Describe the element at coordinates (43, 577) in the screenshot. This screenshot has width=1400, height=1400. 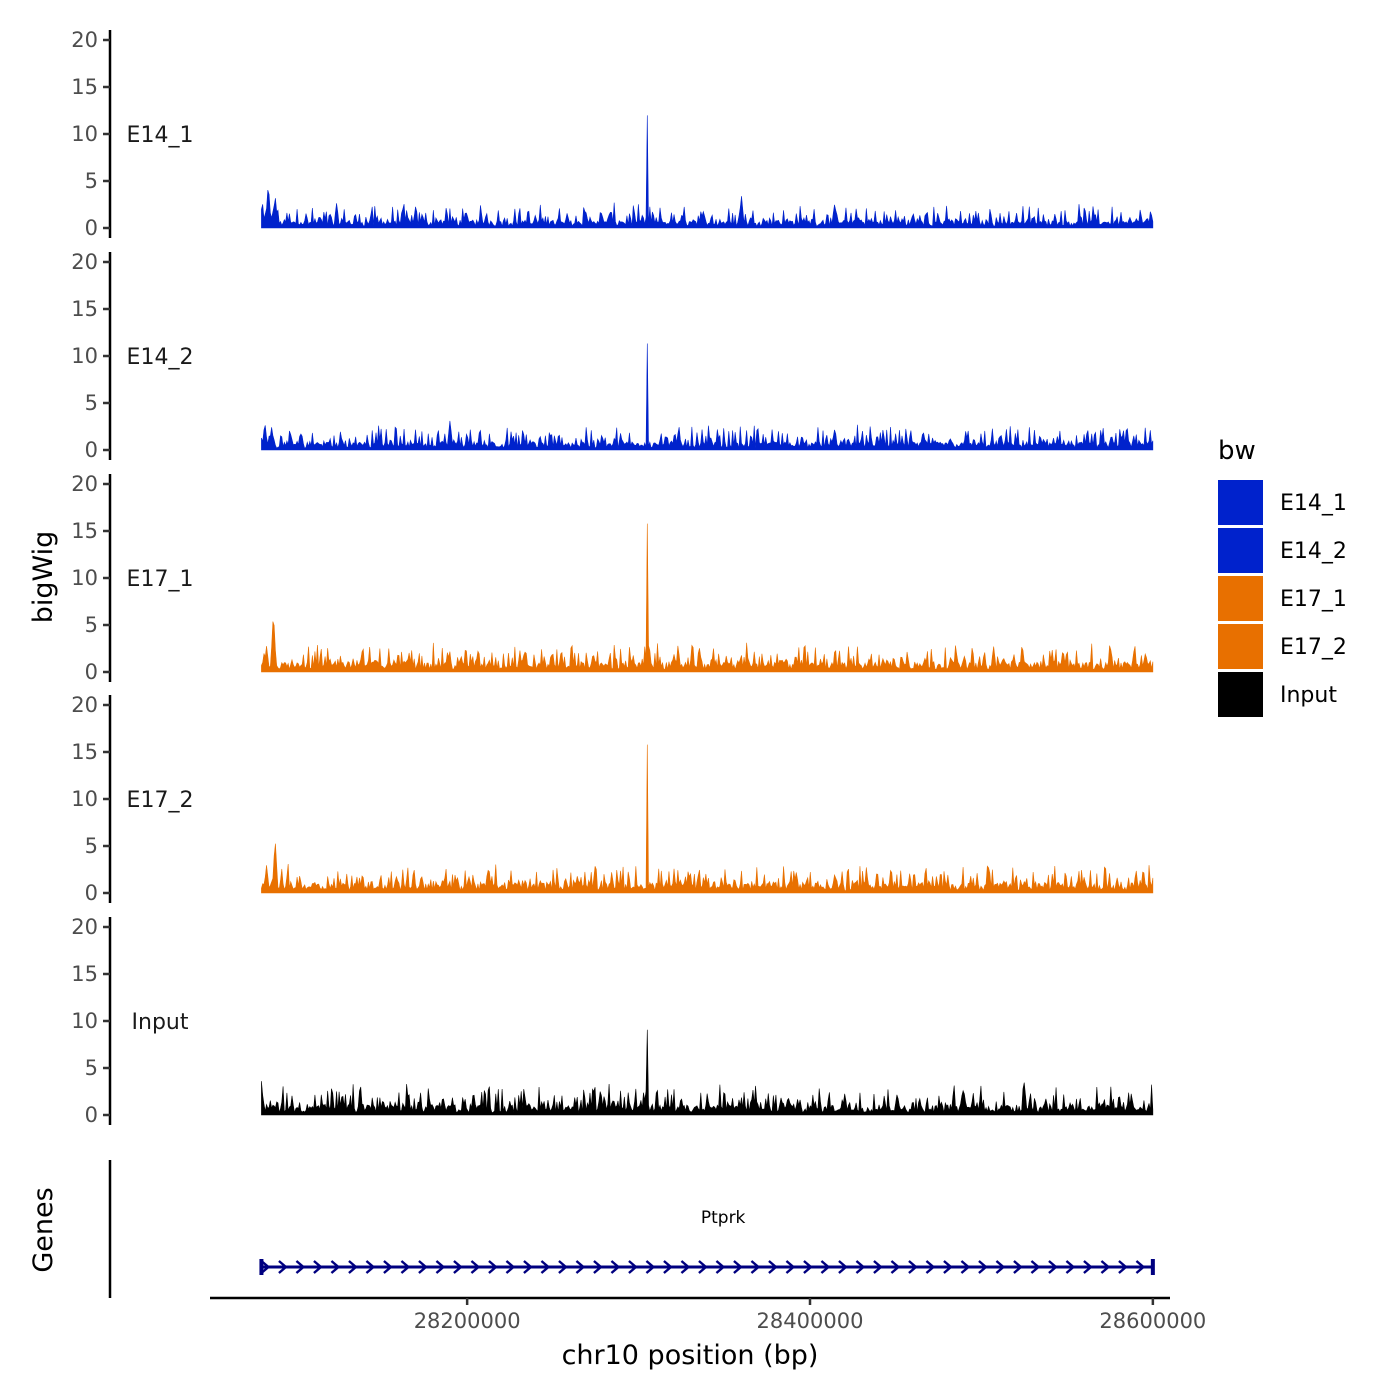
I see `y-axis-title: bigWig` at that location.